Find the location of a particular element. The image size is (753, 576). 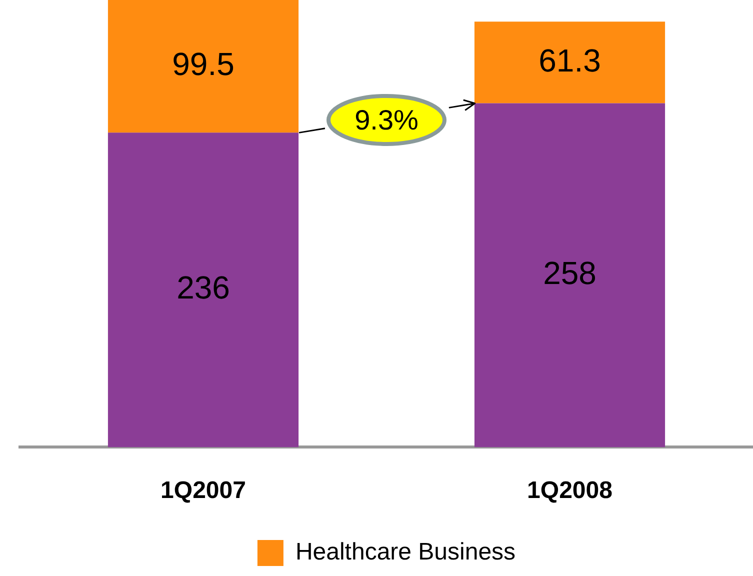

data-label: 99.5 is located at coordinates (203, 64).